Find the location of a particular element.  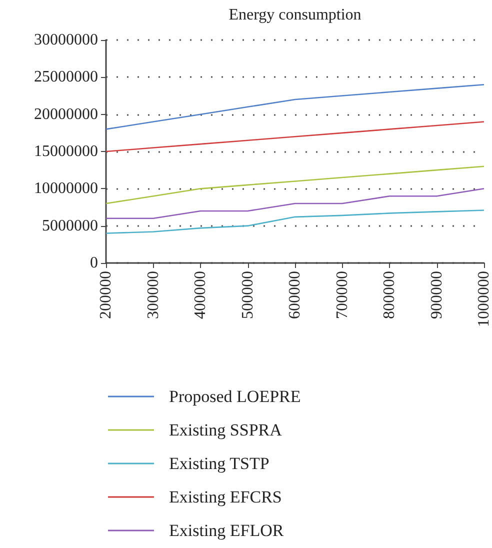

y-tick-label: 30000000 is located at coordinates (66, 40).